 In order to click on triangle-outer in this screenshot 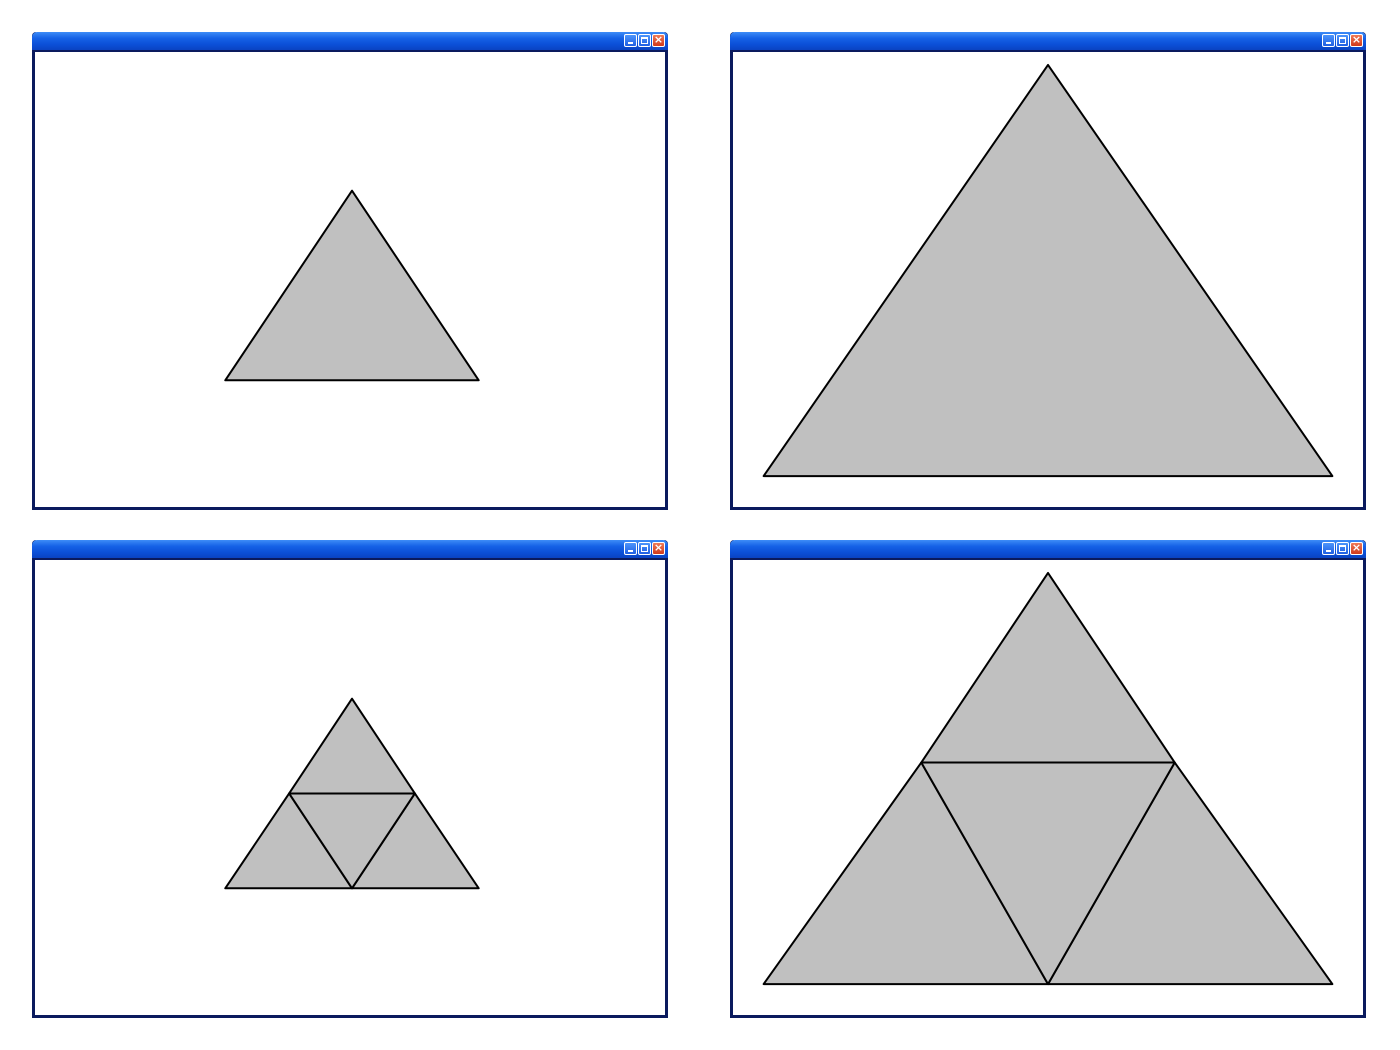, I will do `click(352, 285)`.